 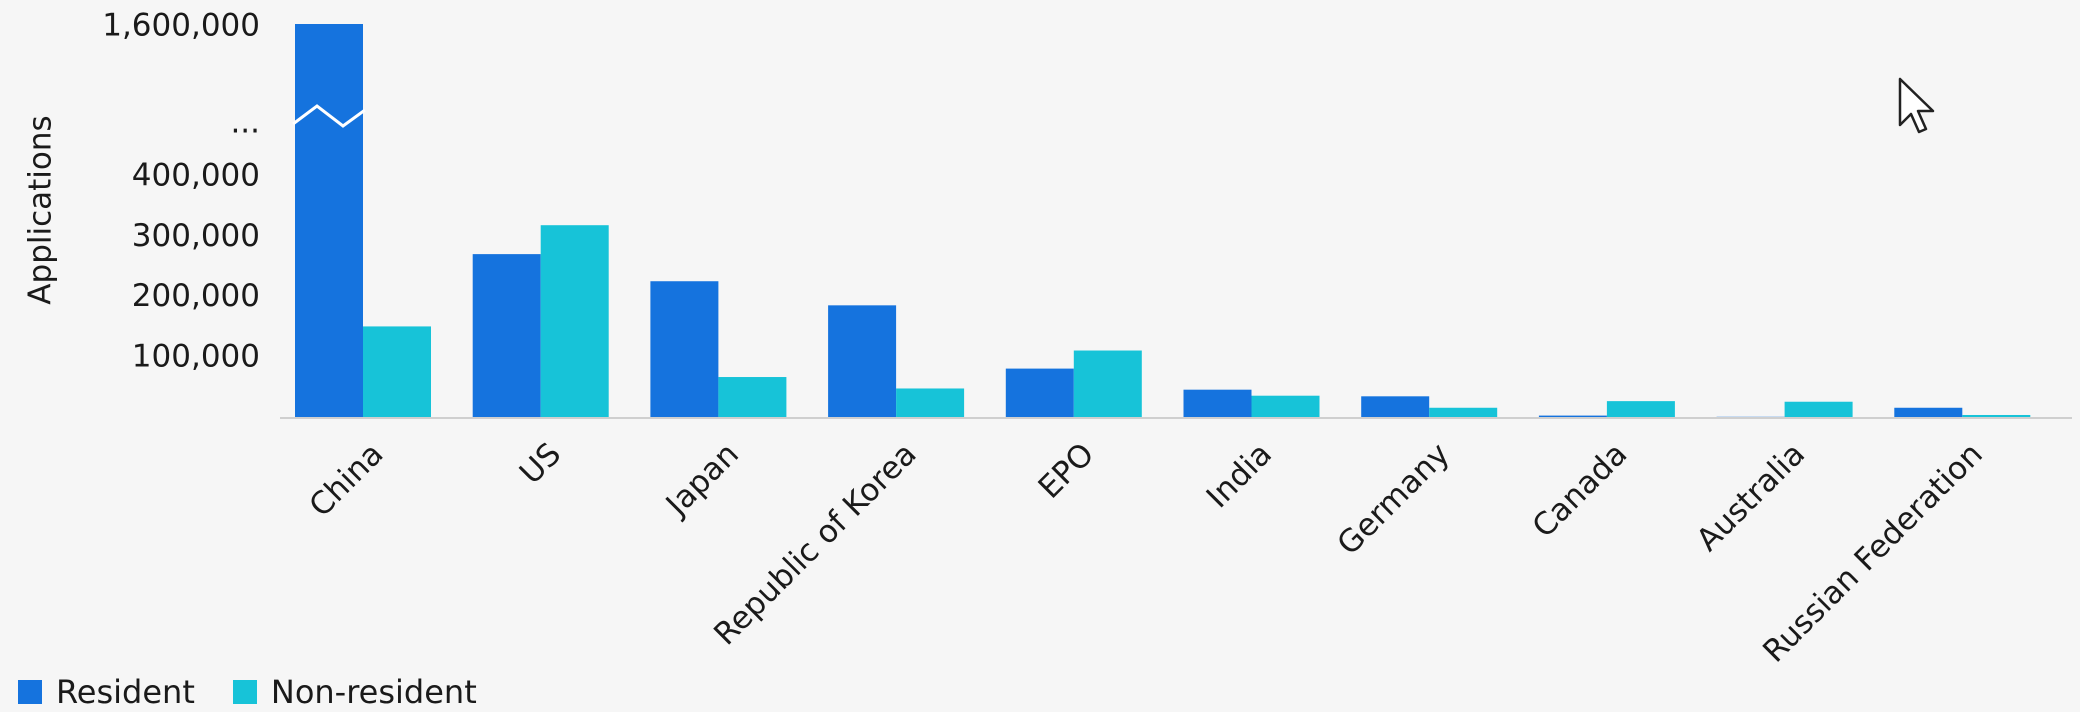 I want to click on x-tick-label: Japan, so click(x=702, y=480).